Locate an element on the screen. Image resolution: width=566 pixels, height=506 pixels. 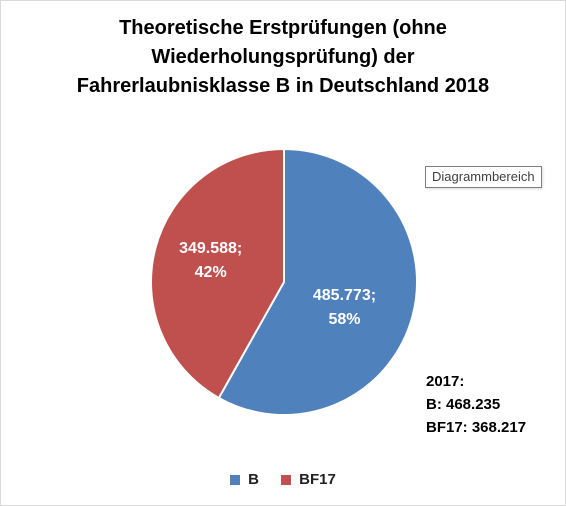
data-label-bf17: 349.588; 42% is located at coordinates (210, 260).